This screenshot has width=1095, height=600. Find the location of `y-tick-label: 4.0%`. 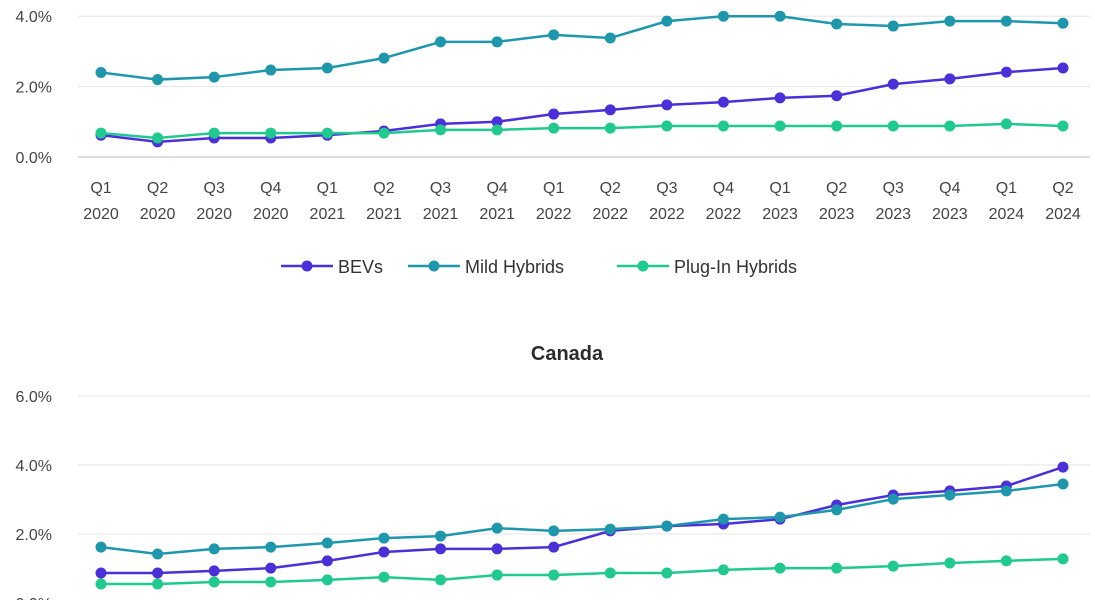

y-tick-label: 4.0% is located at coordinates (34, 466).